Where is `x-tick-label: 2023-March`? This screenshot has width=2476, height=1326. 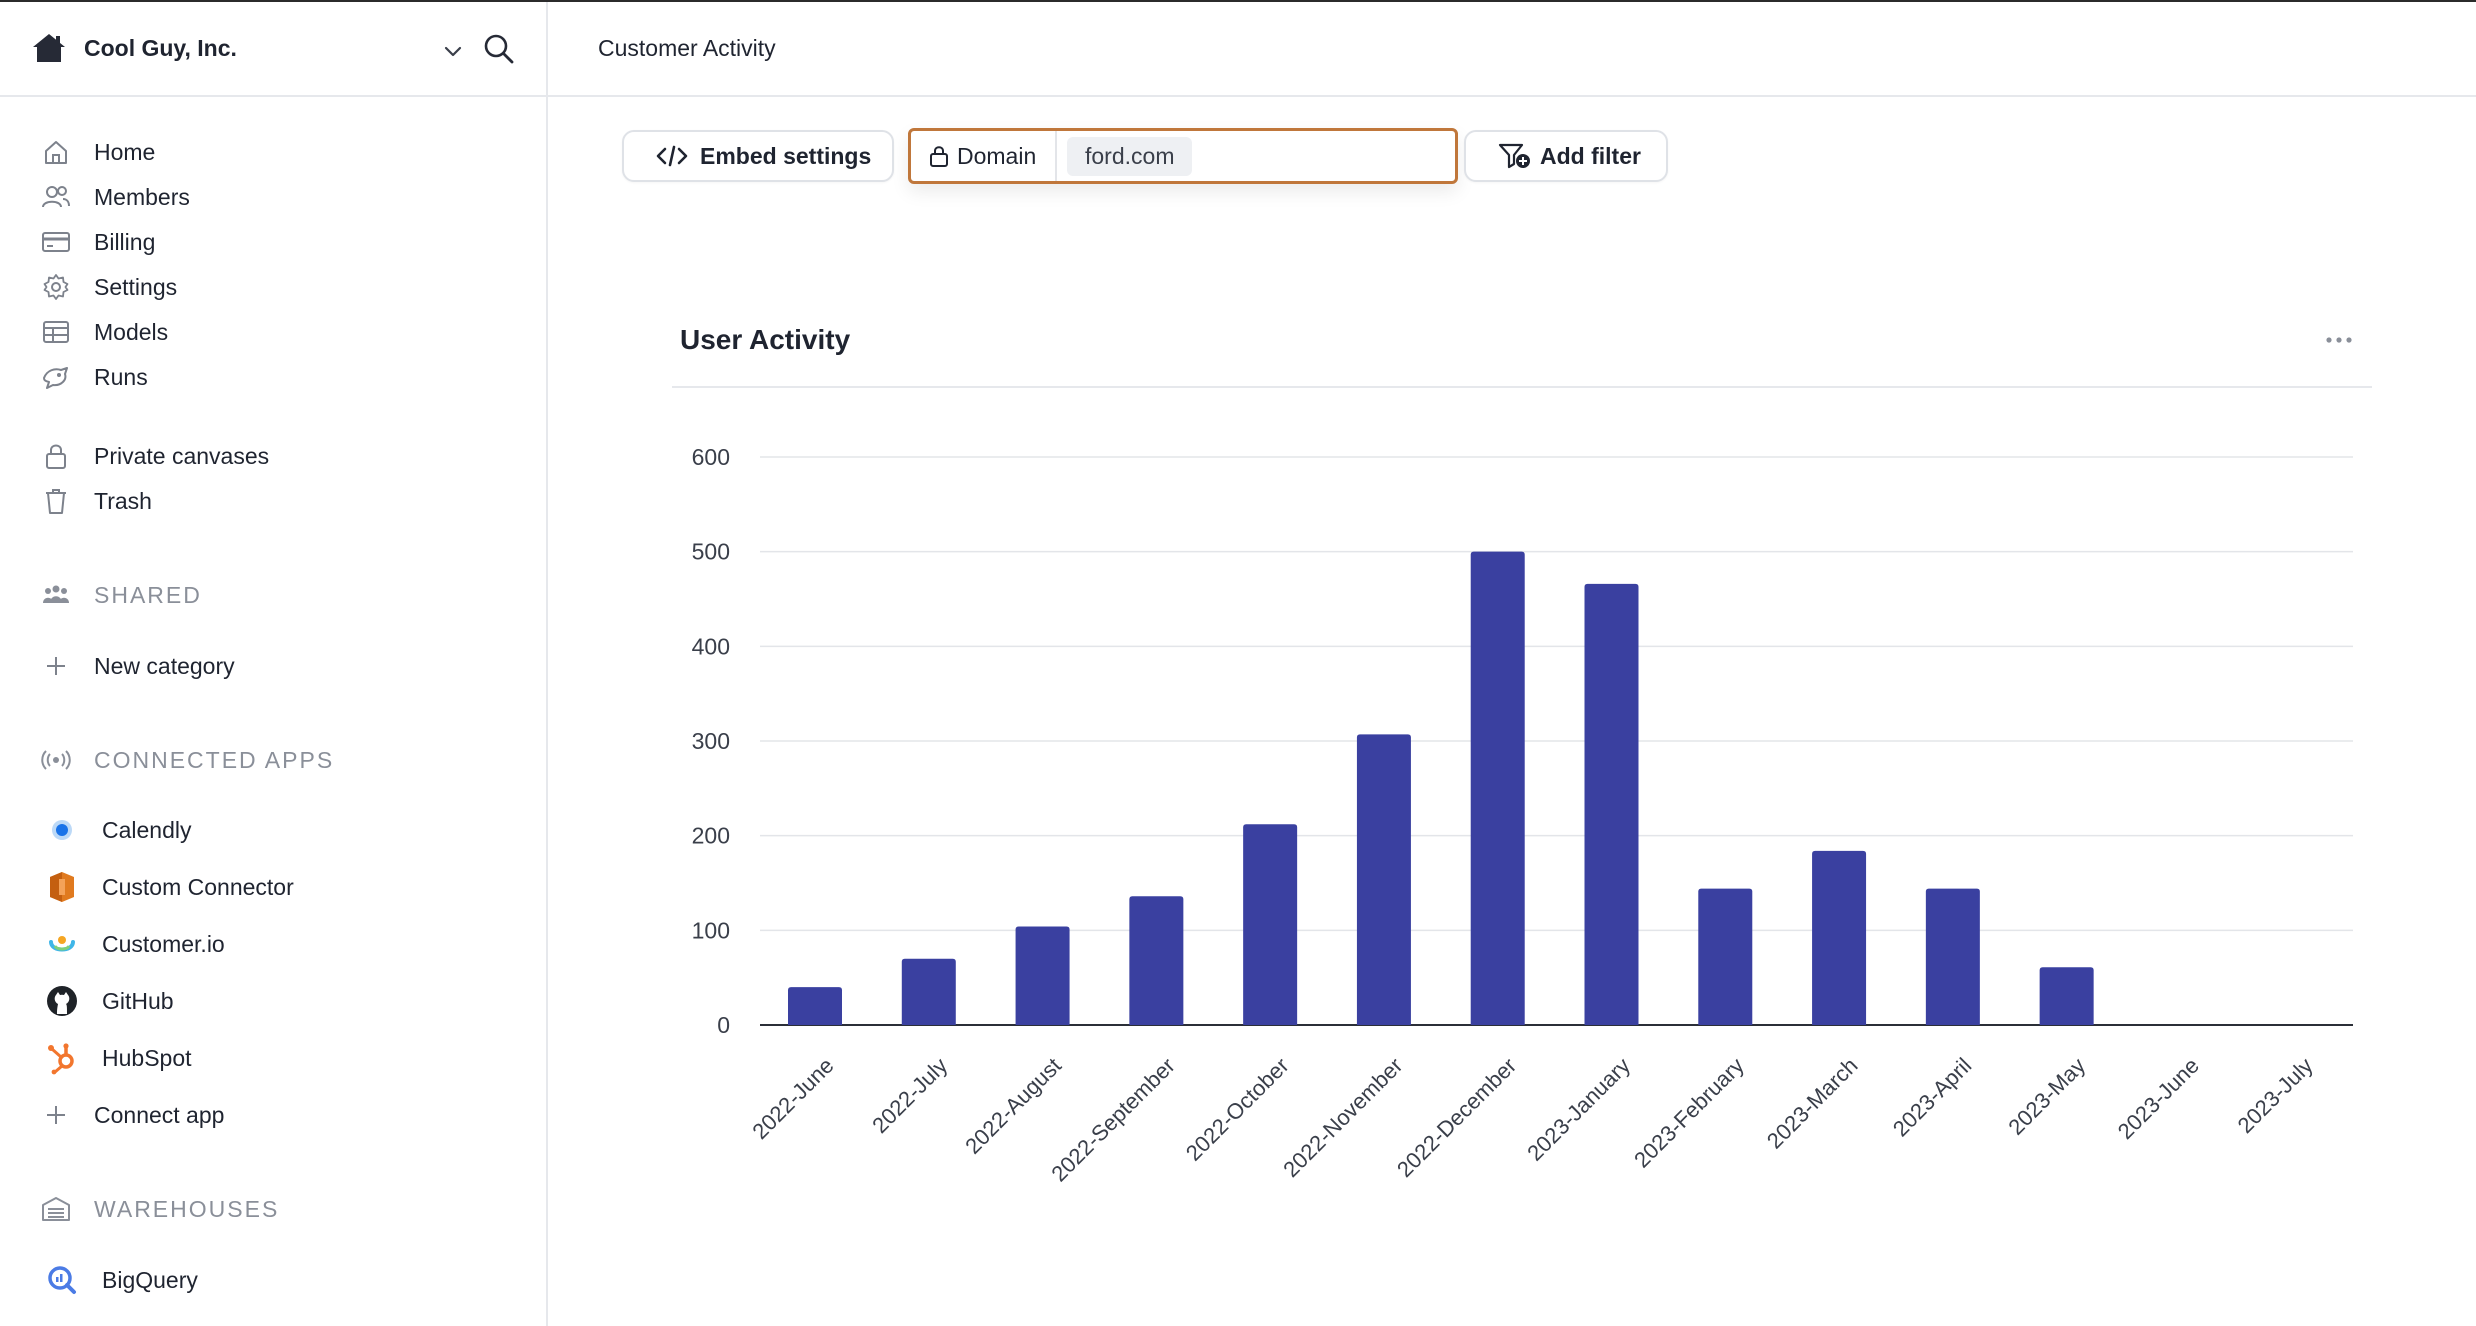
x-tick-label: 2023-March is located at coordinates (1812, 1103).